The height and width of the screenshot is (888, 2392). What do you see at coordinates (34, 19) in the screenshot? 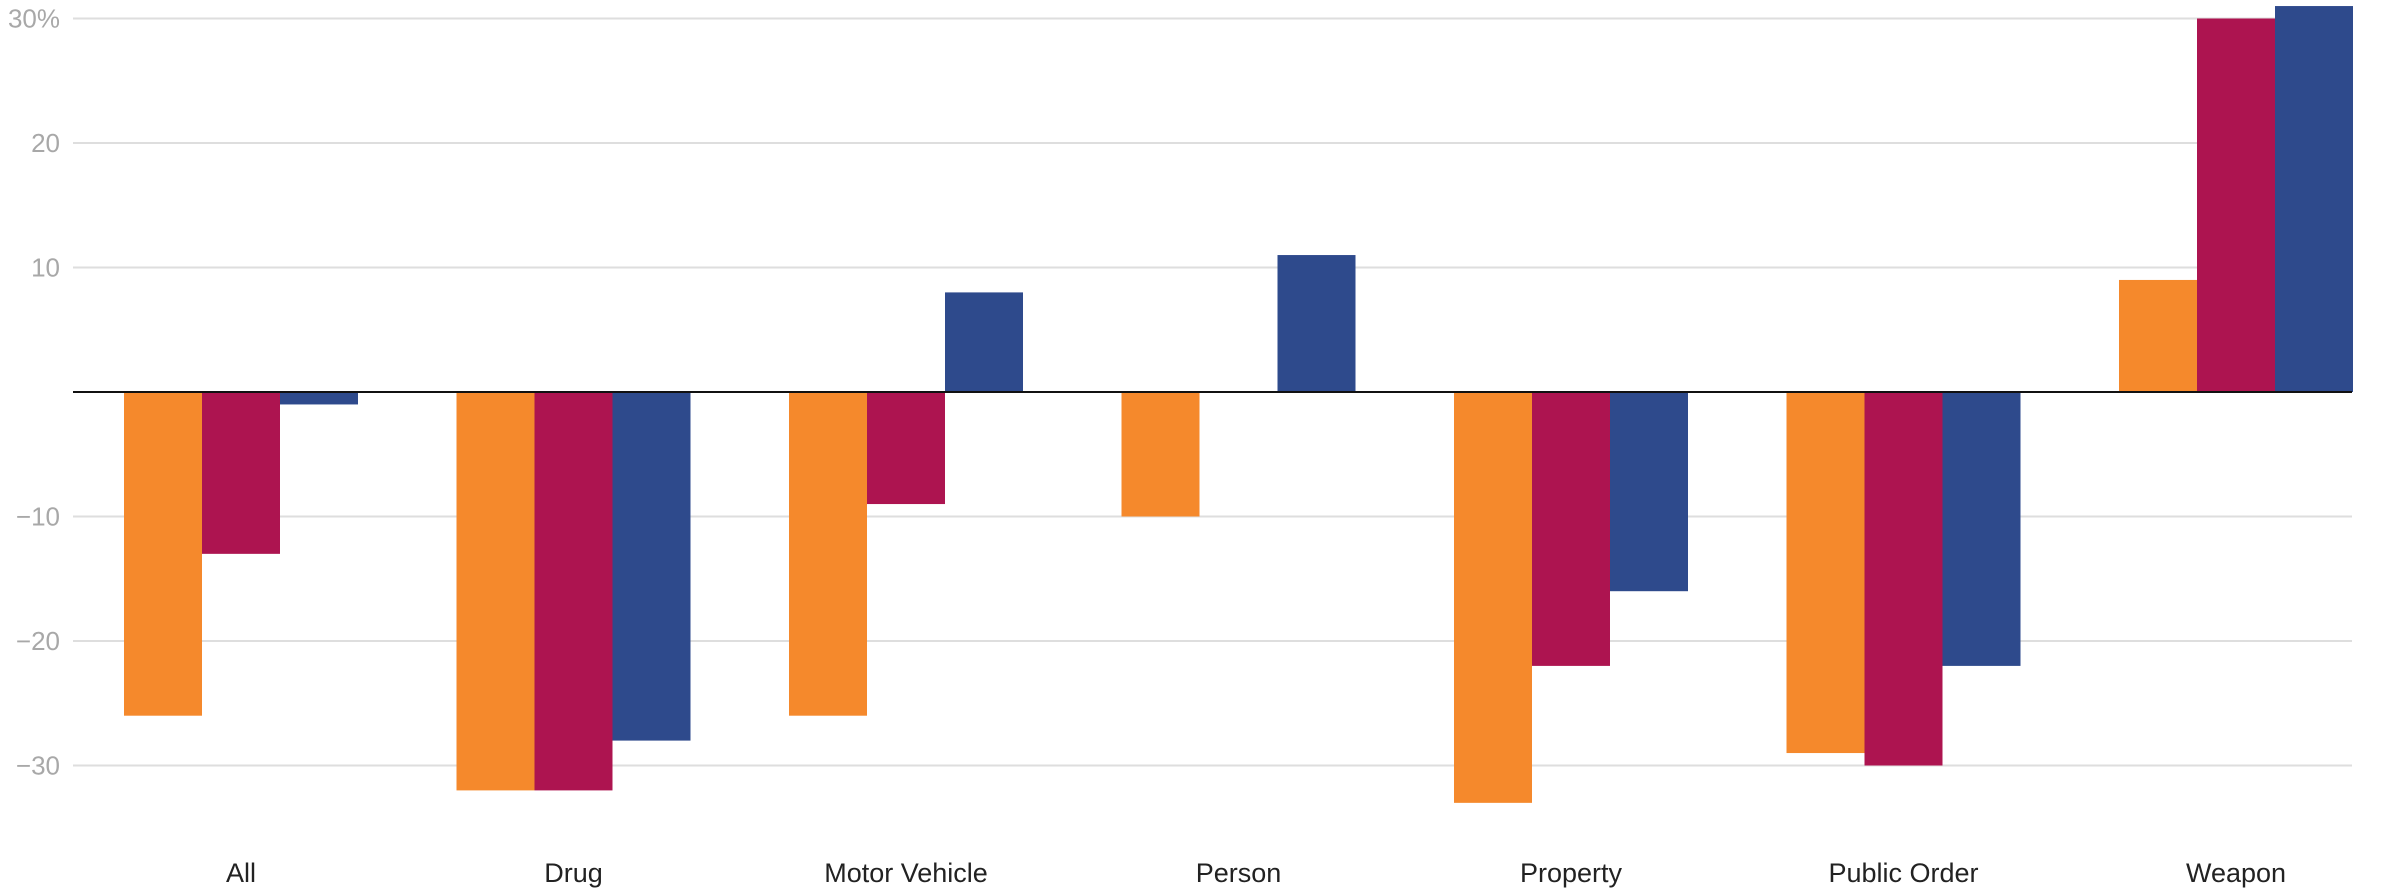
I see `y-tick-label-0: 30%` at bounding box center [34, 19].